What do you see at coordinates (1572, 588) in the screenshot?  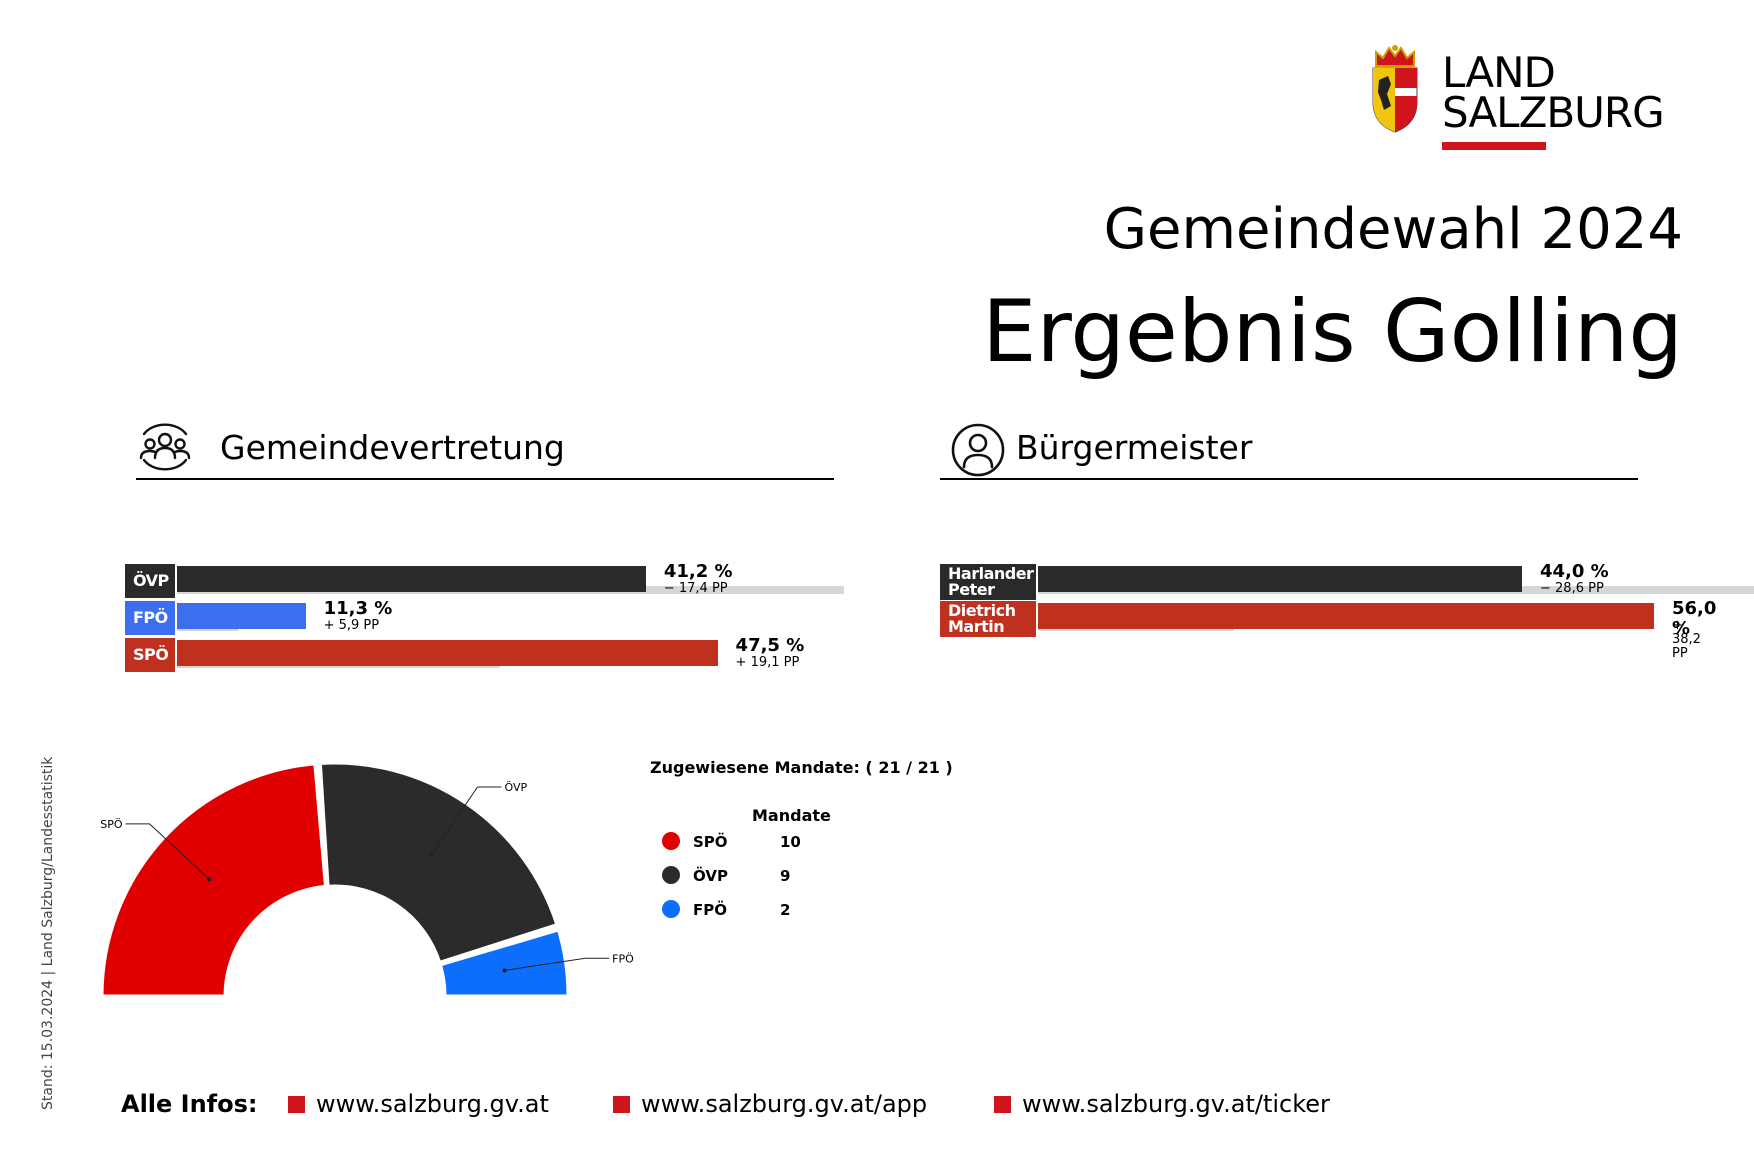 I see `bar-change-label: − 28,6 PP` at bounding box center [1572, 588].